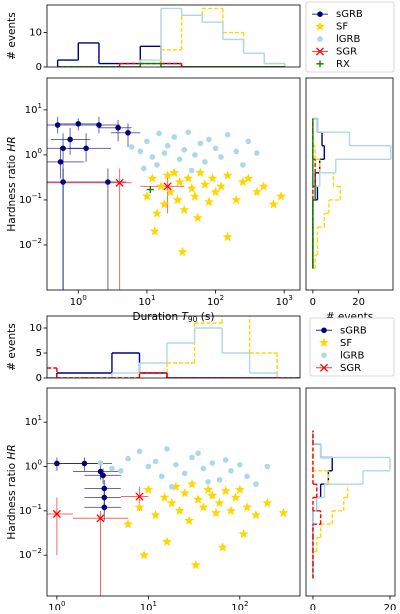 This screenshot has height=614, width=400. Describe the element at coordinates (348, 39) in the screenshot. I see `legend-label: lGRB` at that location.